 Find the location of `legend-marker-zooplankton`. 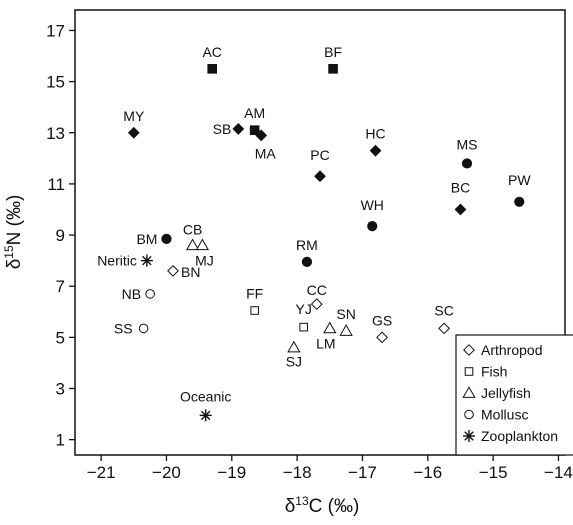

legend-marker-zooplankton is located at coordinates (469, 436).